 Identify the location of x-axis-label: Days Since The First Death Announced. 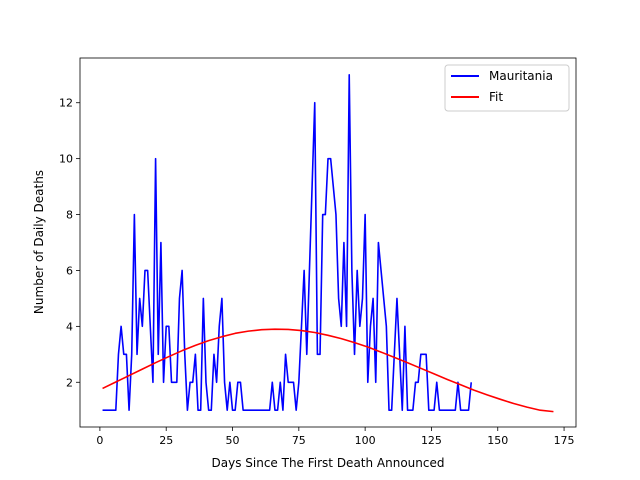
(328, 463).